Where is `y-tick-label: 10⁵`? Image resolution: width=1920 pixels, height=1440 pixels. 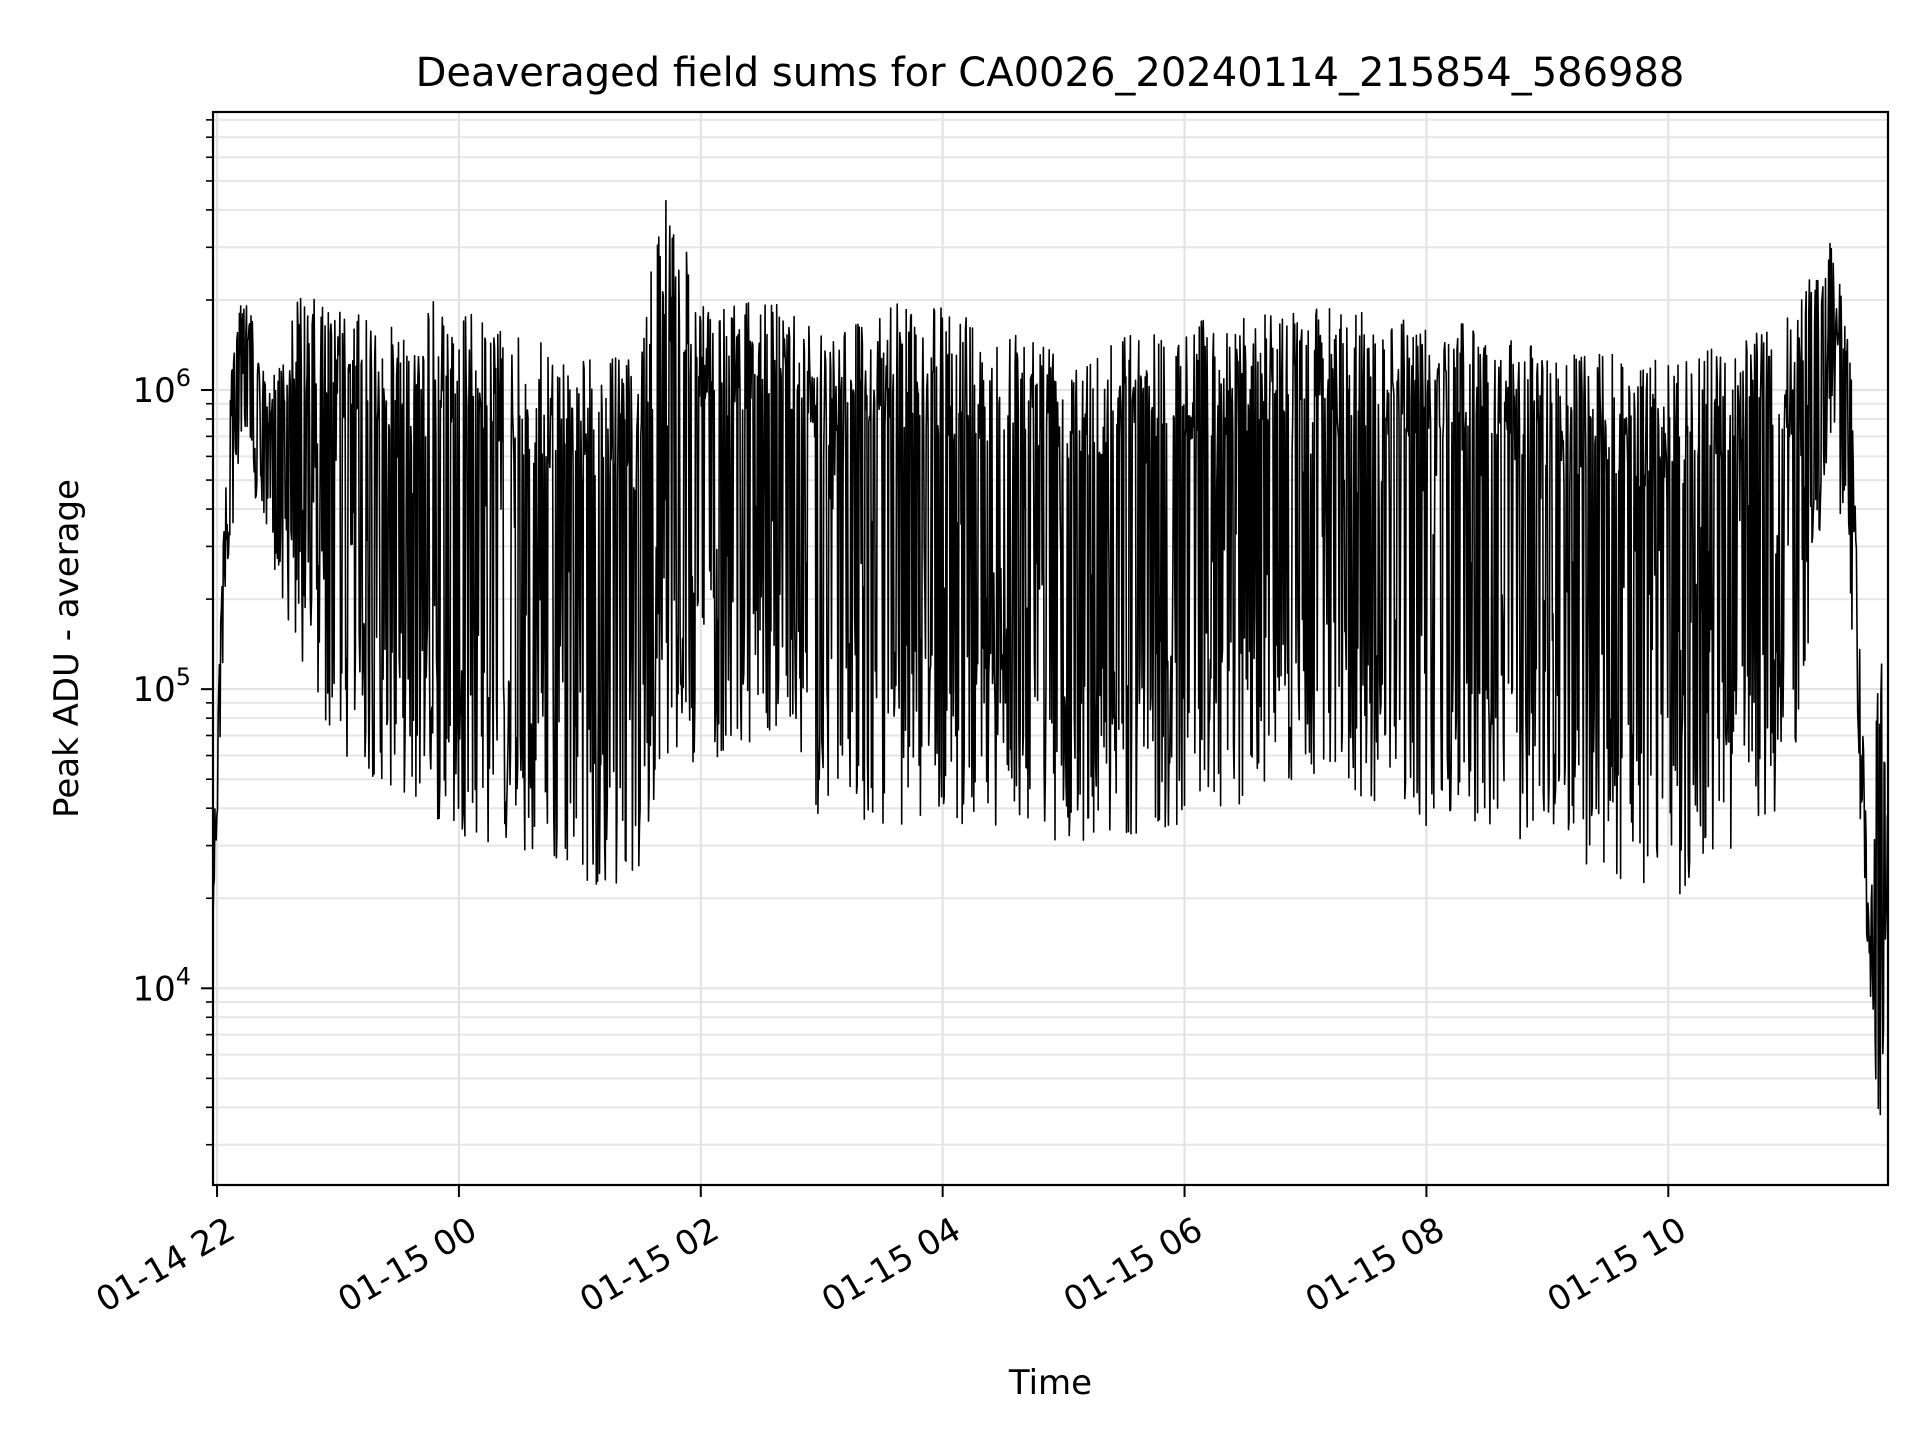 y-tick-label: 10⁵ is located at coordinates (161, 686).